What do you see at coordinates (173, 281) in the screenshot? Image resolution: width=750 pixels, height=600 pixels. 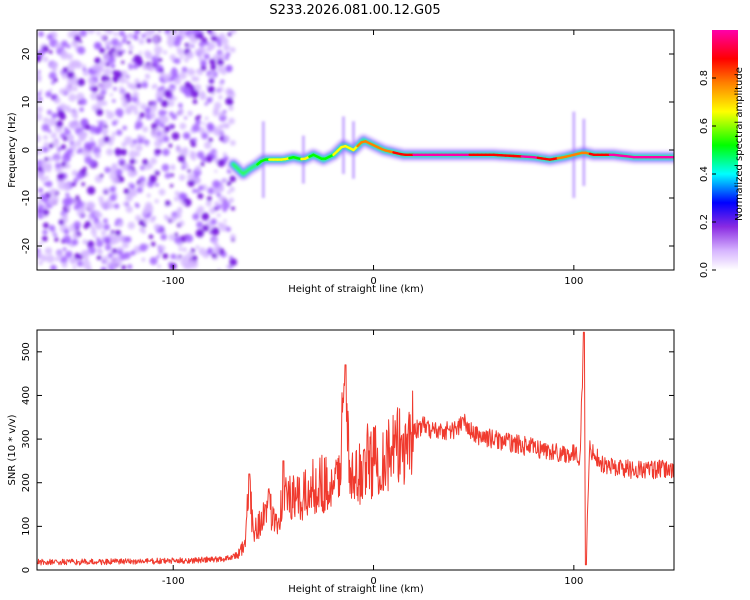 I see `top-x-tick-label: -100` at bounding box center [173, 281].